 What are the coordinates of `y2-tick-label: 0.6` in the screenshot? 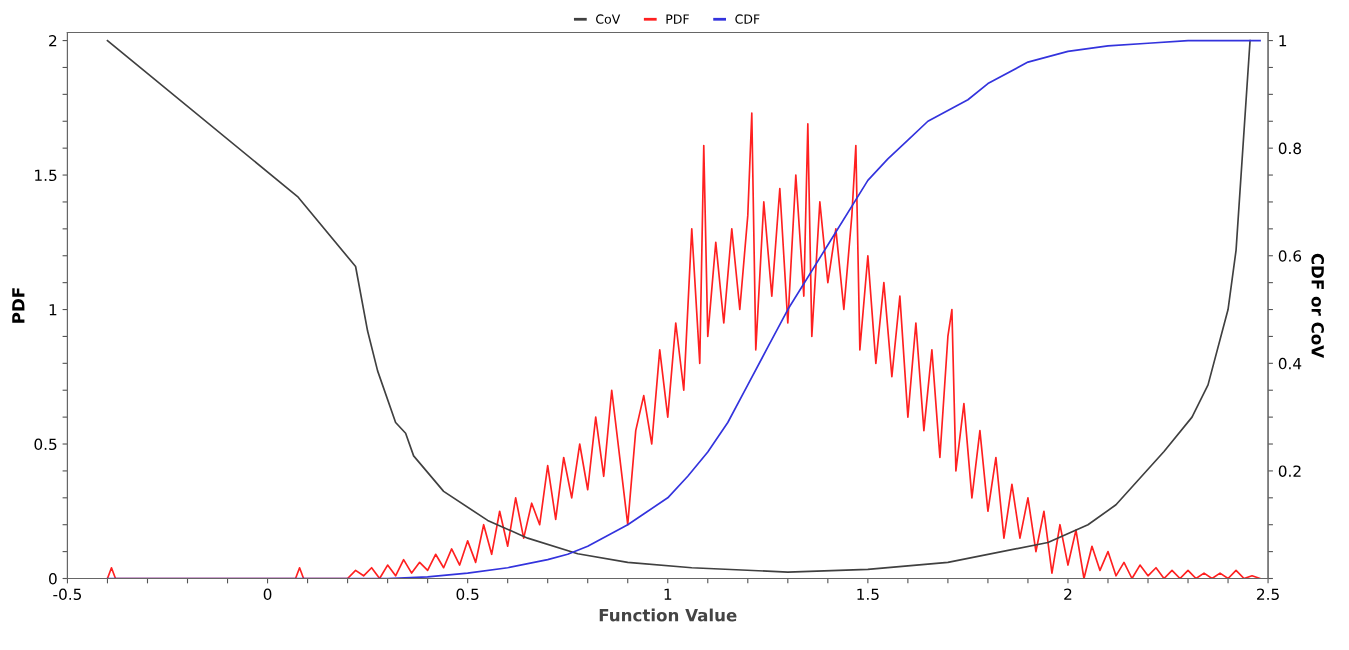 It's located at (1290, 256).